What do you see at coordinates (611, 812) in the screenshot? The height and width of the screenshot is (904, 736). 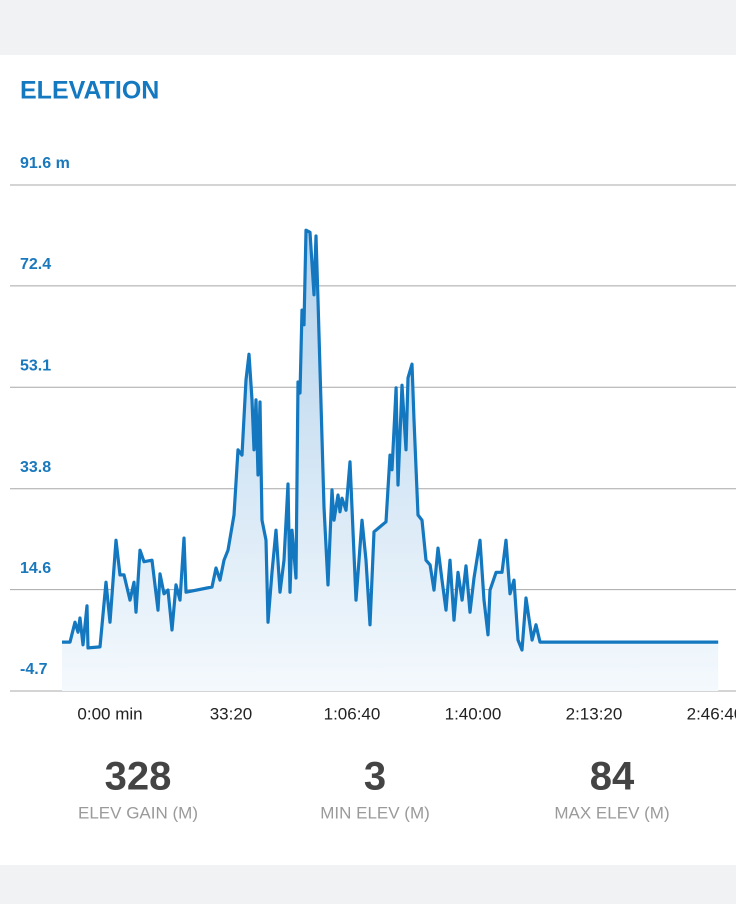 I see `stat-label: MAX ELEV (M)` at bounding box center [611, 812].